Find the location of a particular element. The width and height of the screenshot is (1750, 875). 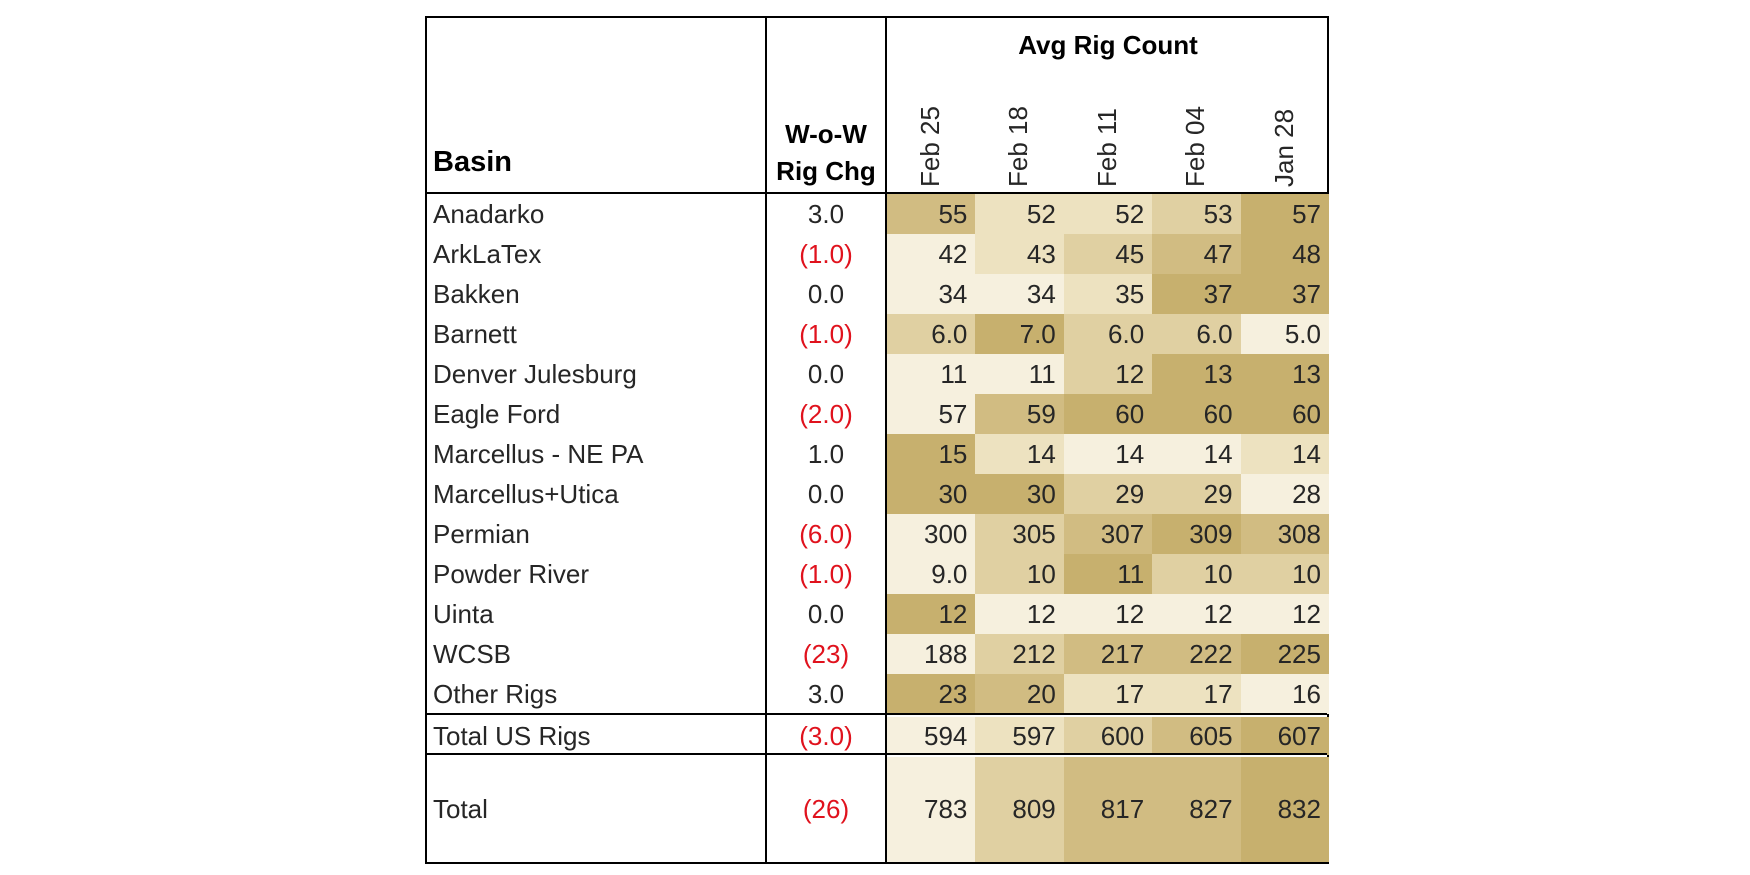

basin-name: Total is located at coordinates (460, 809).